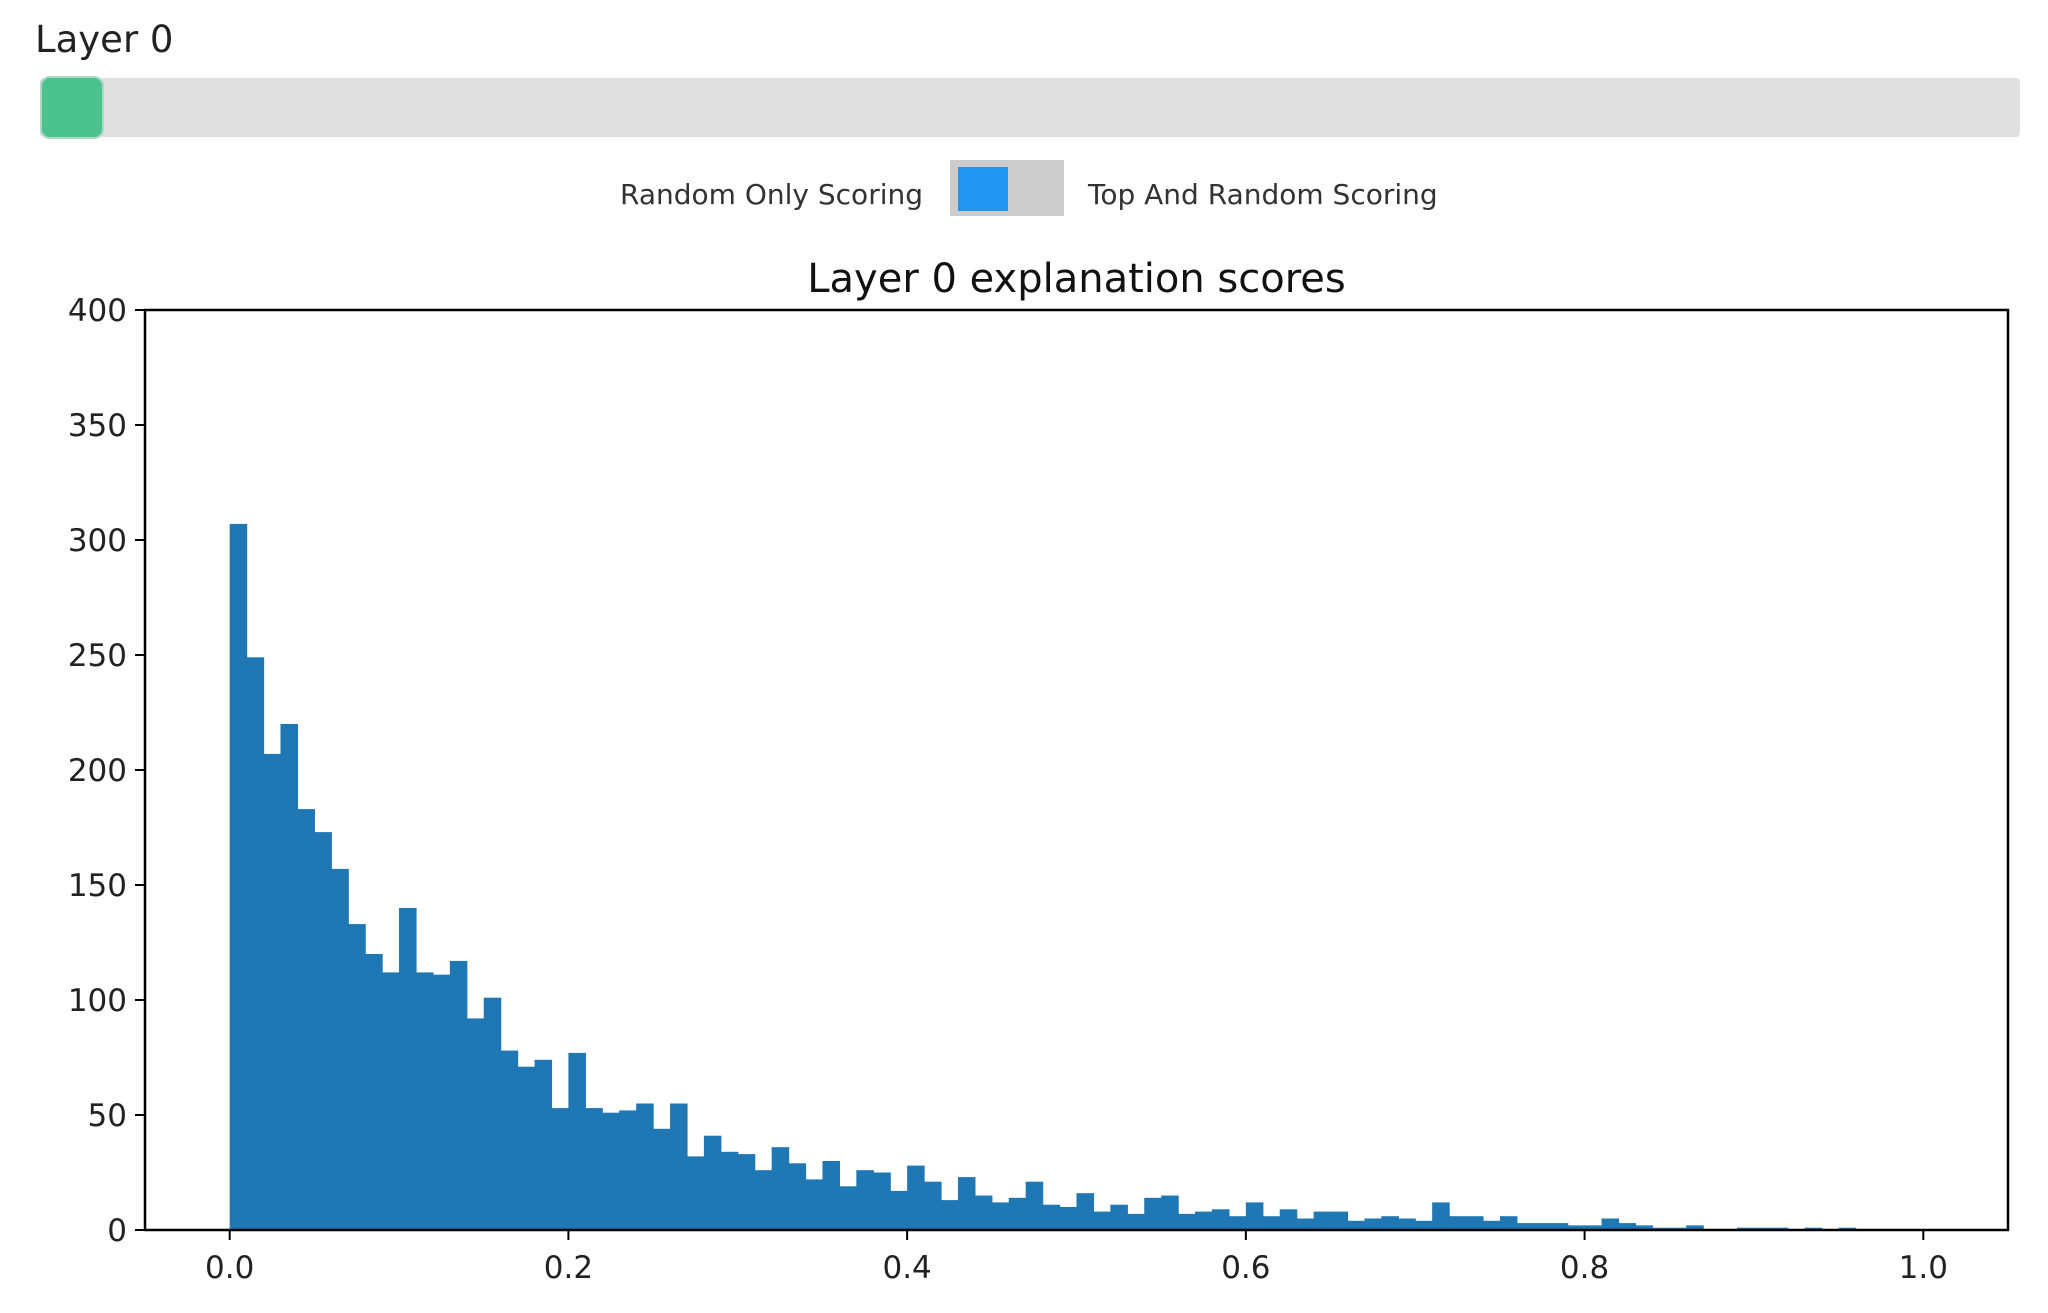  Describe the element at coordinates (97, 541) in the screenshot. I see `y-tick-label: 300` at that location.